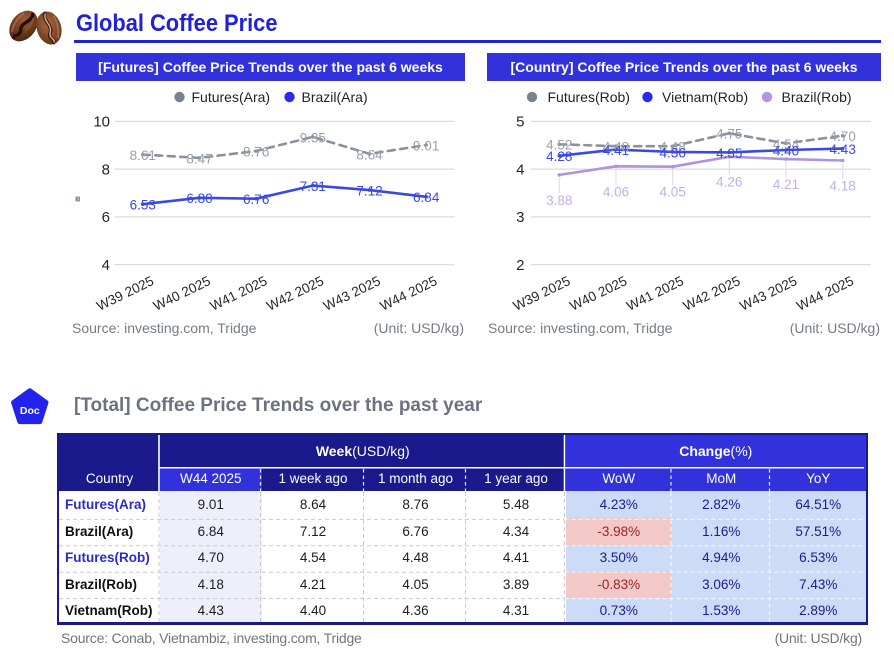 The image size is (894, 664). Describe the element at coordinates (335, 97) in the screenshot. I see `svg-text: Brazil(Ara)` at that location.